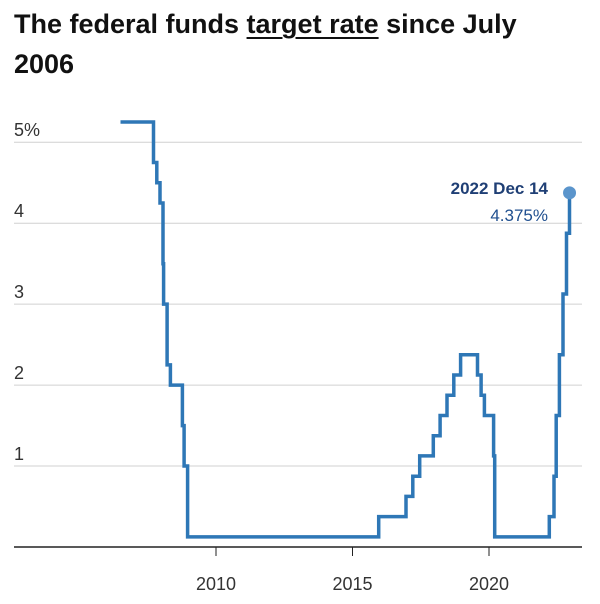 This screenshot has width=600, height=604. I want to click on annotation-date: 2022 Dec 14, so click(500, 188).